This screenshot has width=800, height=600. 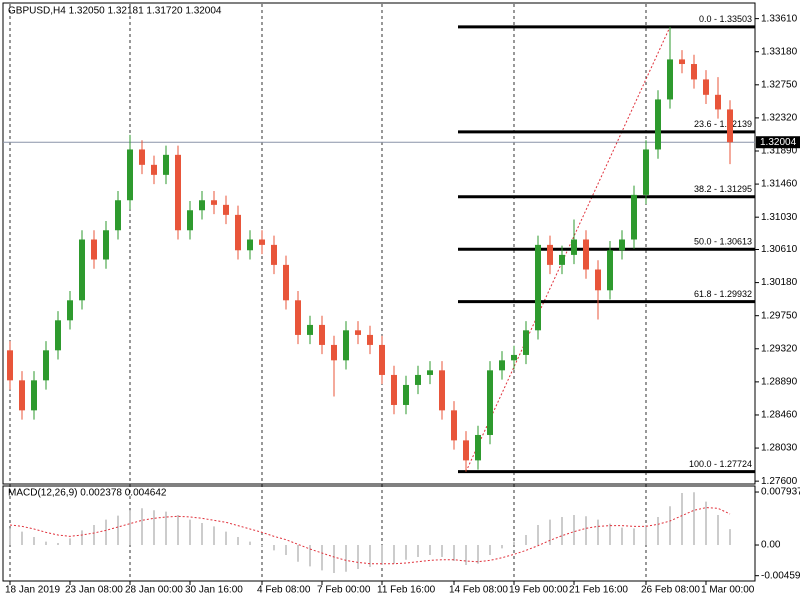 I want to click on current-price-box, so click(x=778, y=142).